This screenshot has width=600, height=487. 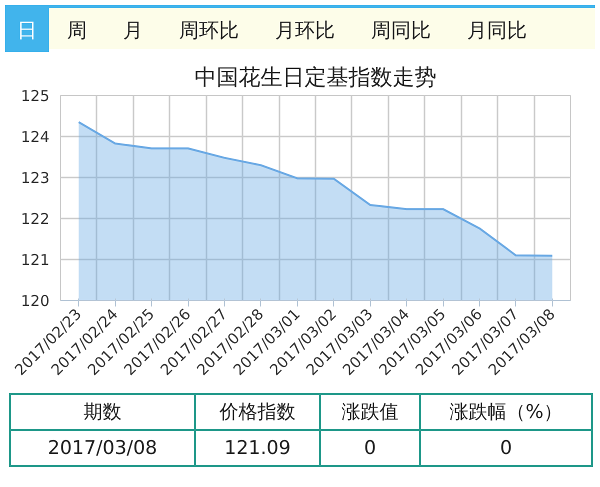 What do you see at coordinates (35, 219) in the screenshot?
I see `y-tick-label: 122` at bounding box center [35, 219].